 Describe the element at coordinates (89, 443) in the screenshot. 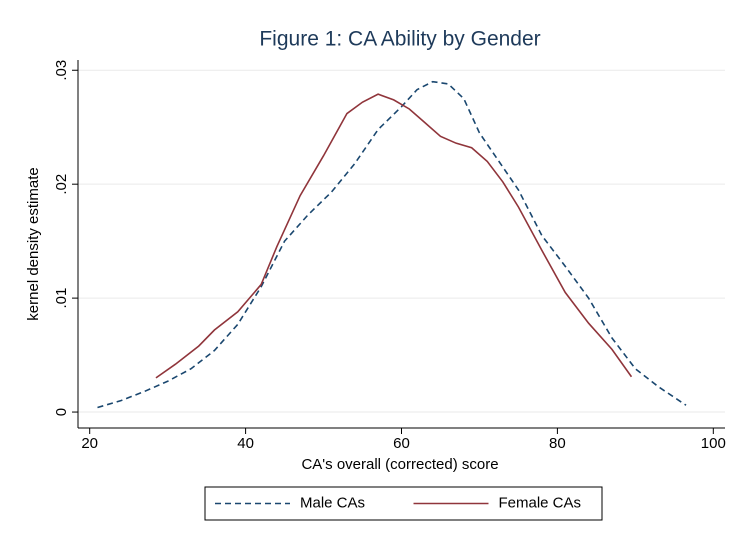

I see `x-tick-label: 20` at that location.